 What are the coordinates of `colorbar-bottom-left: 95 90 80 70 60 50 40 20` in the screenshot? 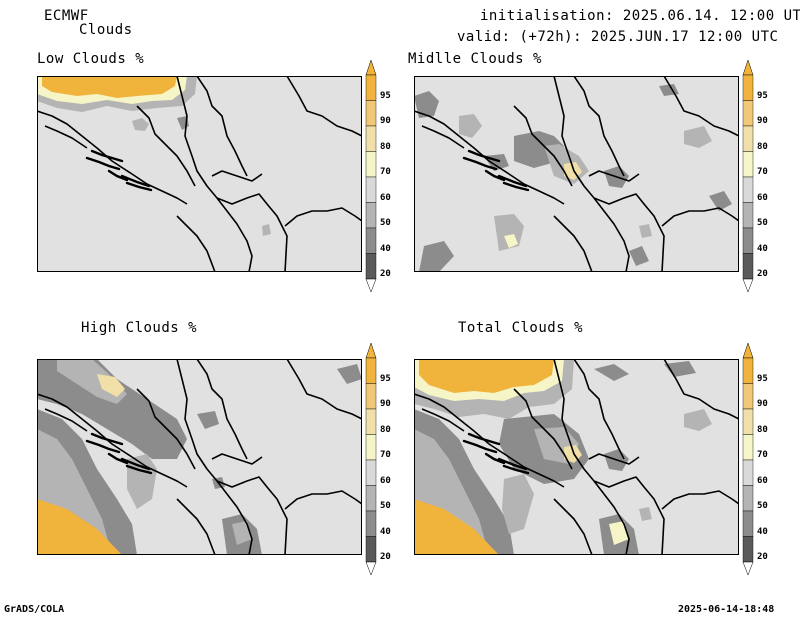 It's located at (384, 459).